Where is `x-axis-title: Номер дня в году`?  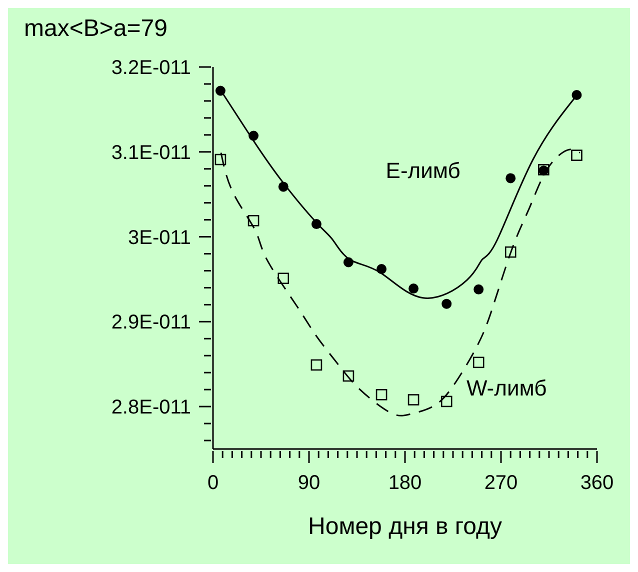
x-axis-title: Номер дня в году is located at coordinates (405, 526).